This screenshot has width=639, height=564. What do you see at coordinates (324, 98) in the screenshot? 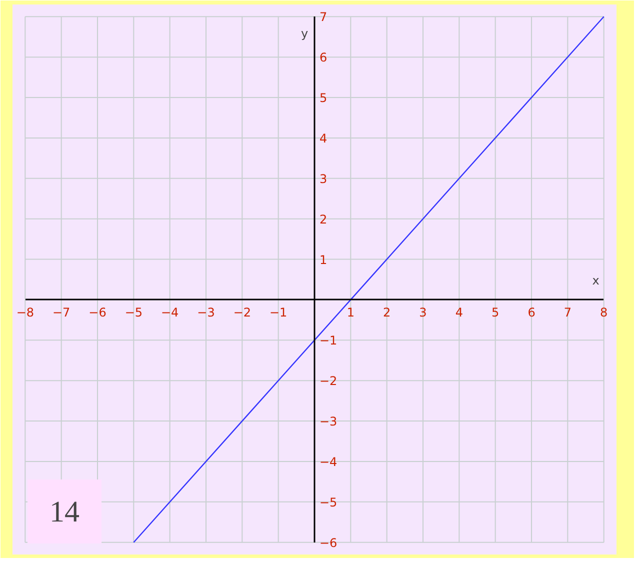
I see `y-tick-label: 5` at bounding box center [324, 98].